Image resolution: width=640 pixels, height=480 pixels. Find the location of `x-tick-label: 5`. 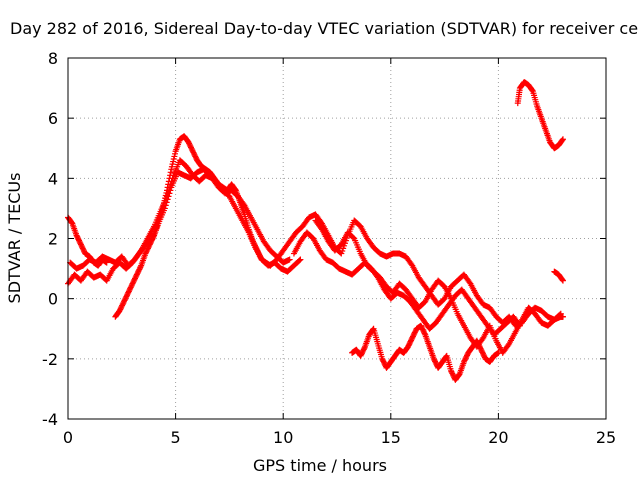

x-tick-label: 5 is located at coordinates (176, 437).